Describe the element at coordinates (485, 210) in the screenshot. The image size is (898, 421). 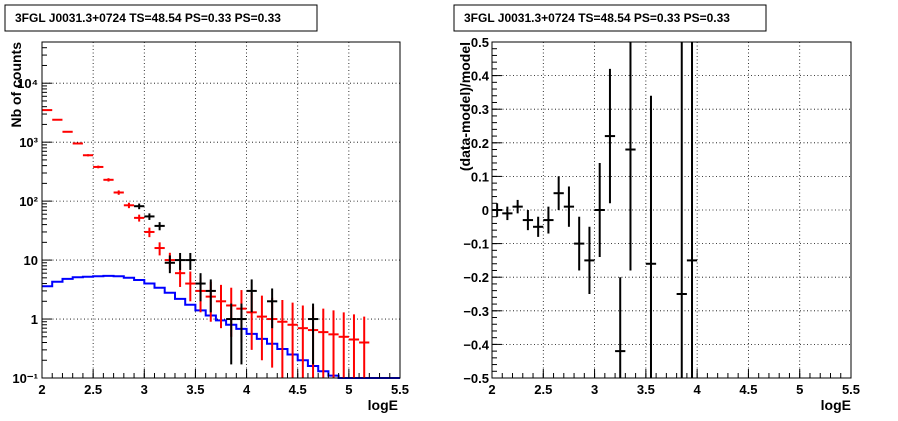
I see `y-tick-label: 0` at that location.